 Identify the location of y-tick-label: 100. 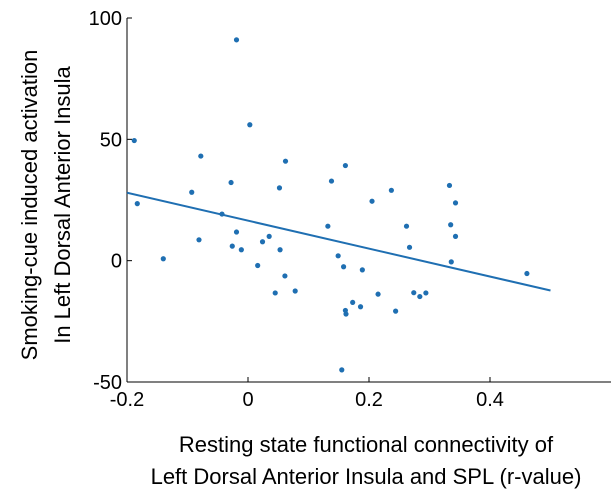
(105, 19).